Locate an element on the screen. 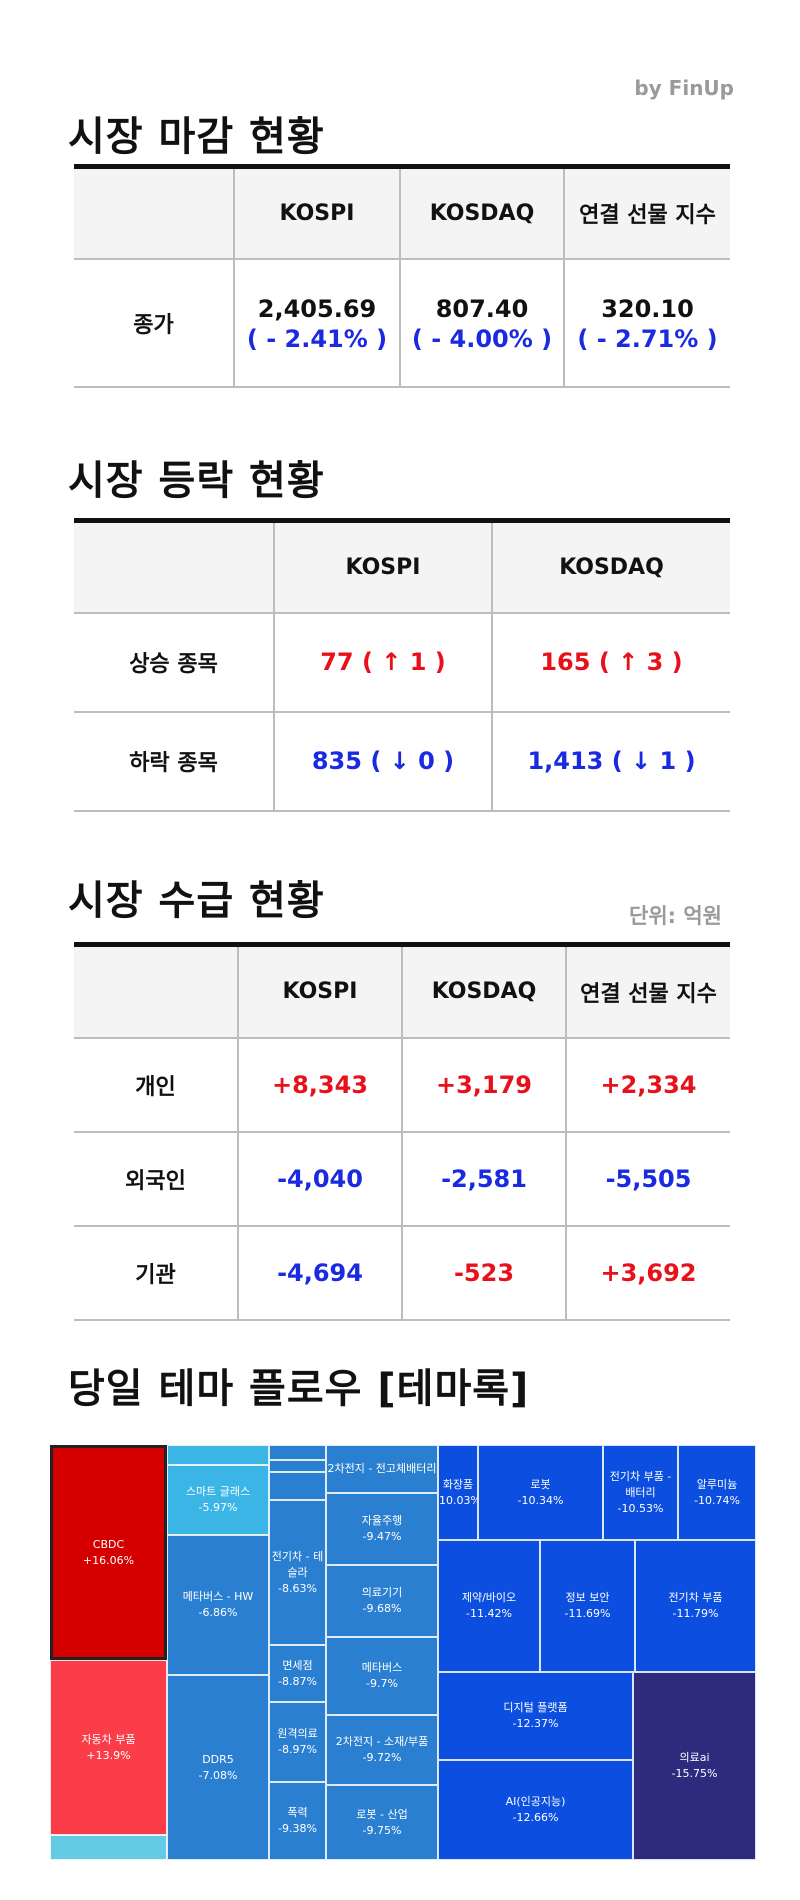 This screenshot has width=800, height=1900. theme-tile-pct: -8.87% is located at coordinates (297, 1681).